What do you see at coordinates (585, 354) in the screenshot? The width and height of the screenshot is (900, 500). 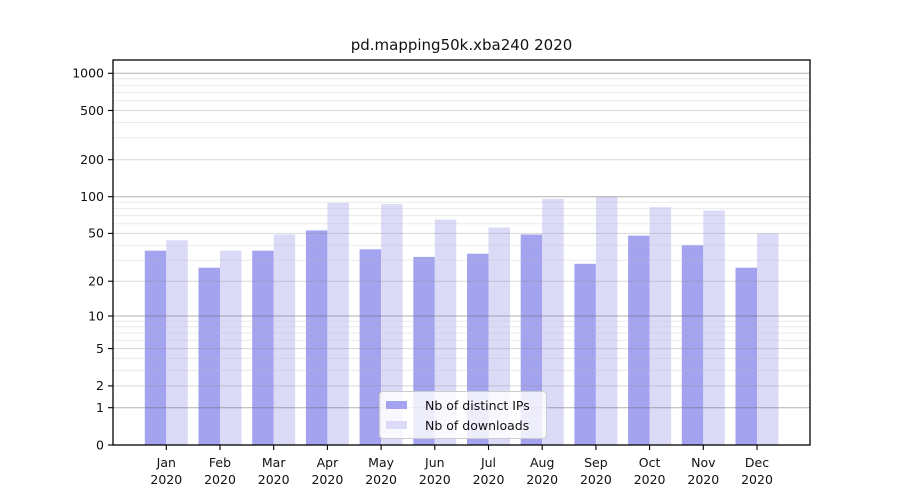 I see `bar-nb-of-distinct-ips-sep` at bounding box center [585, 354].